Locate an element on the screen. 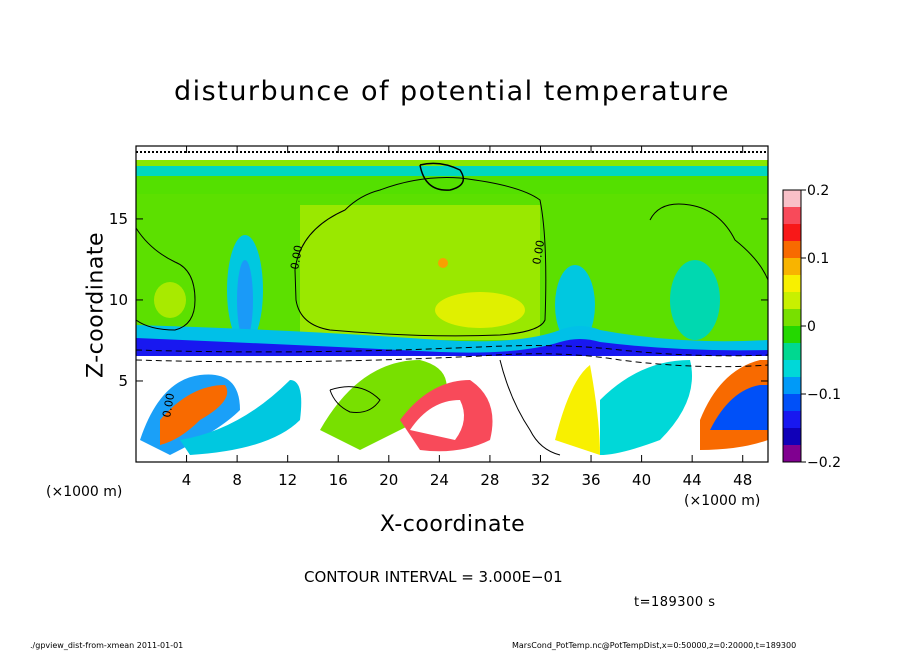 This screenshot has height=654, width=904. x-tick-label: 16 is located at coordinates (338, 480).